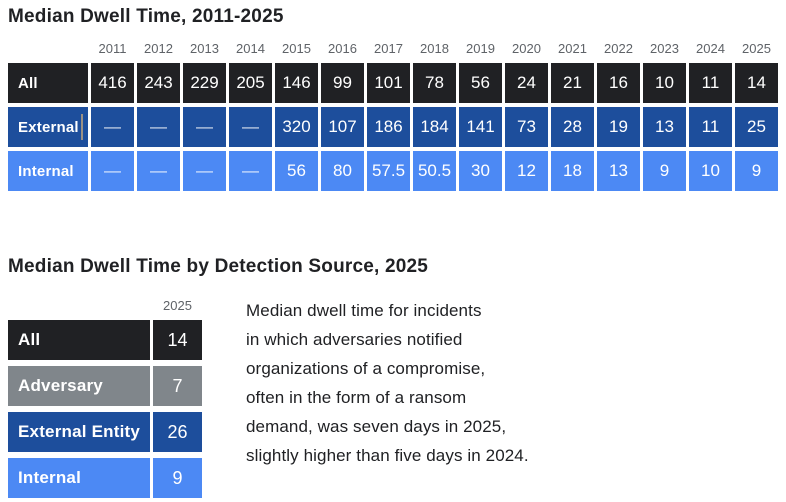  What do you see at coordinates (572, 83) in the screenshot?
I see `value-cell: 21` at bounding box center [572, 83].